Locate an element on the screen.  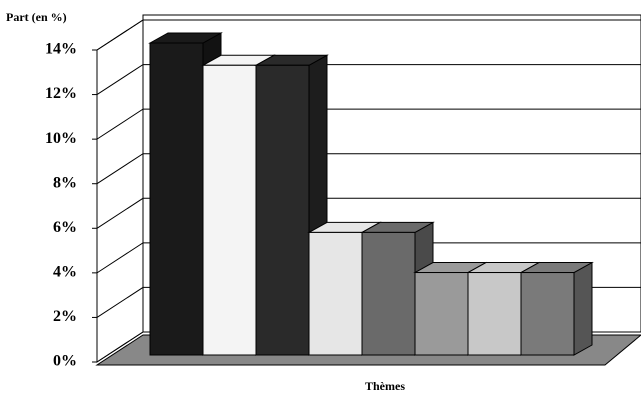
y-tick-label: 10% is located at coordinates (61, 138).